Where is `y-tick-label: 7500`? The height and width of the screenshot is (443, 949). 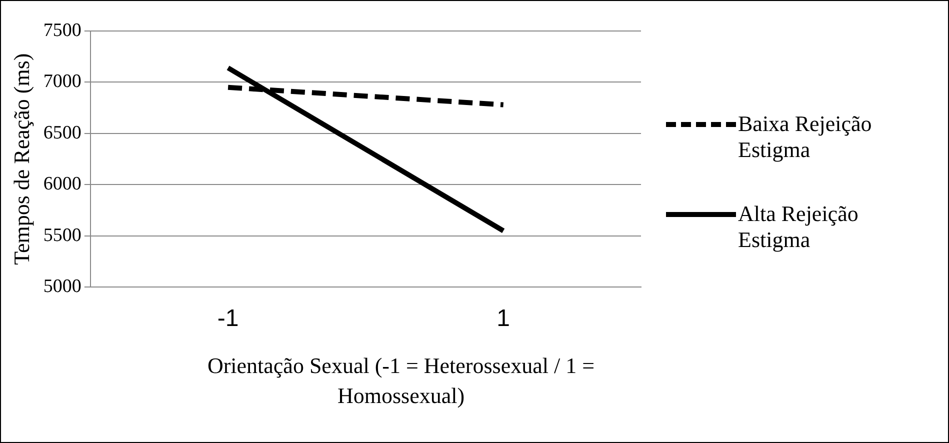
y-tick-label: 7500 is located at coordinates (62, 30).